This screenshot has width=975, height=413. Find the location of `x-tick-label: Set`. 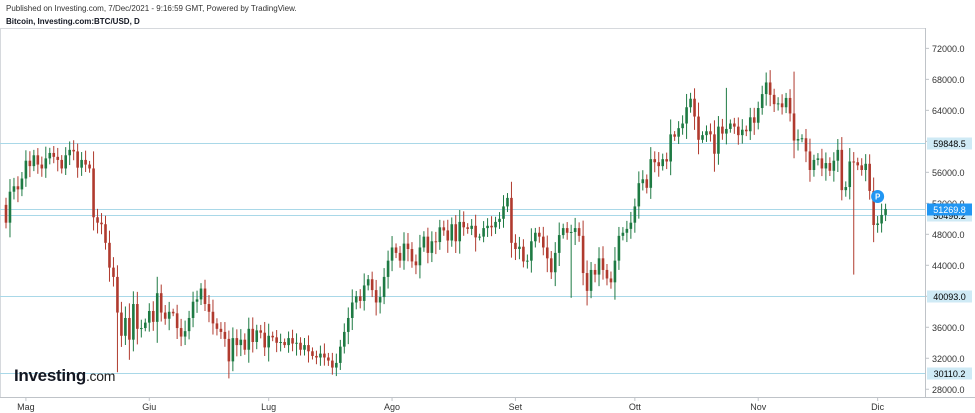

x-tick-label: Set is located at coordinates (516, 407).